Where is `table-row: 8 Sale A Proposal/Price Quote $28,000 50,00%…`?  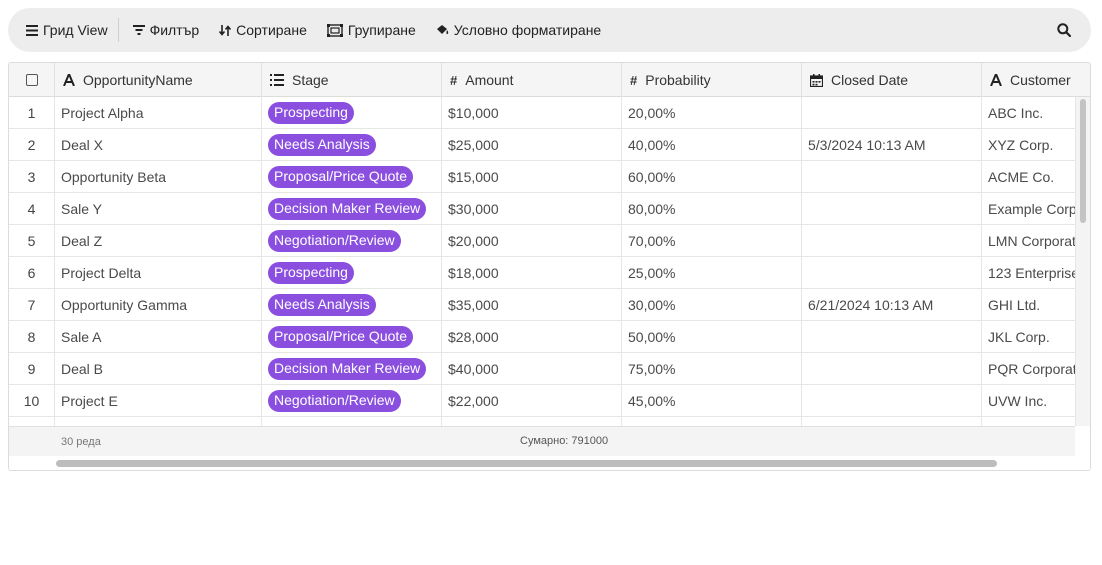
table-row: 8 Sale A Proposal/Price Quote $28,000 50,00%… is located at coordinates (542, 337).